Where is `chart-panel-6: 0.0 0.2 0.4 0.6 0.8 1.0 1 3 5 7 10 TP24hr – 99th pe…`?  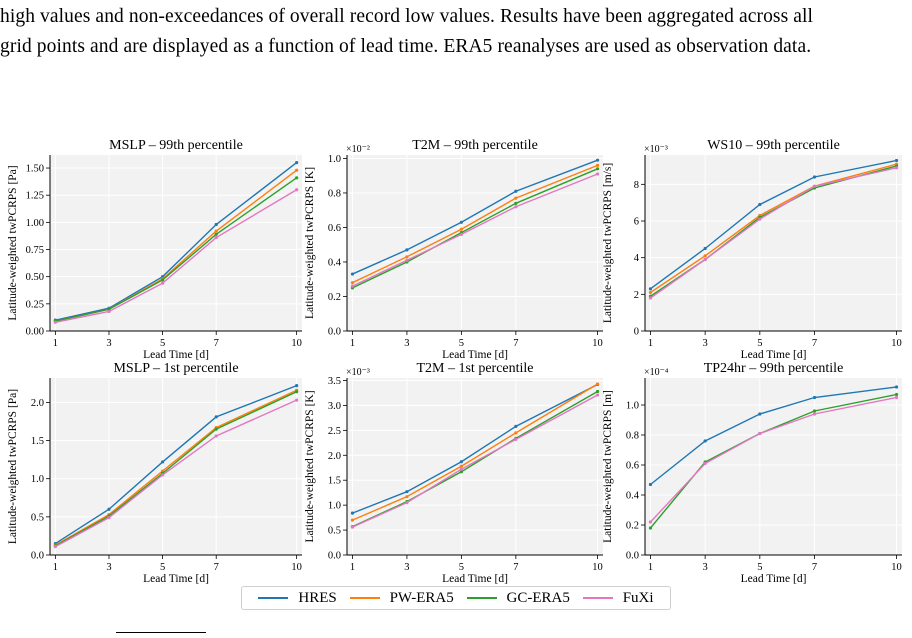
chart-panel-6: 0.0 0.2 0.4 0.6 0.8 1.0 1 3 5 7 10 TP24hr – 99th pe… is located at coordinates (752, 473).